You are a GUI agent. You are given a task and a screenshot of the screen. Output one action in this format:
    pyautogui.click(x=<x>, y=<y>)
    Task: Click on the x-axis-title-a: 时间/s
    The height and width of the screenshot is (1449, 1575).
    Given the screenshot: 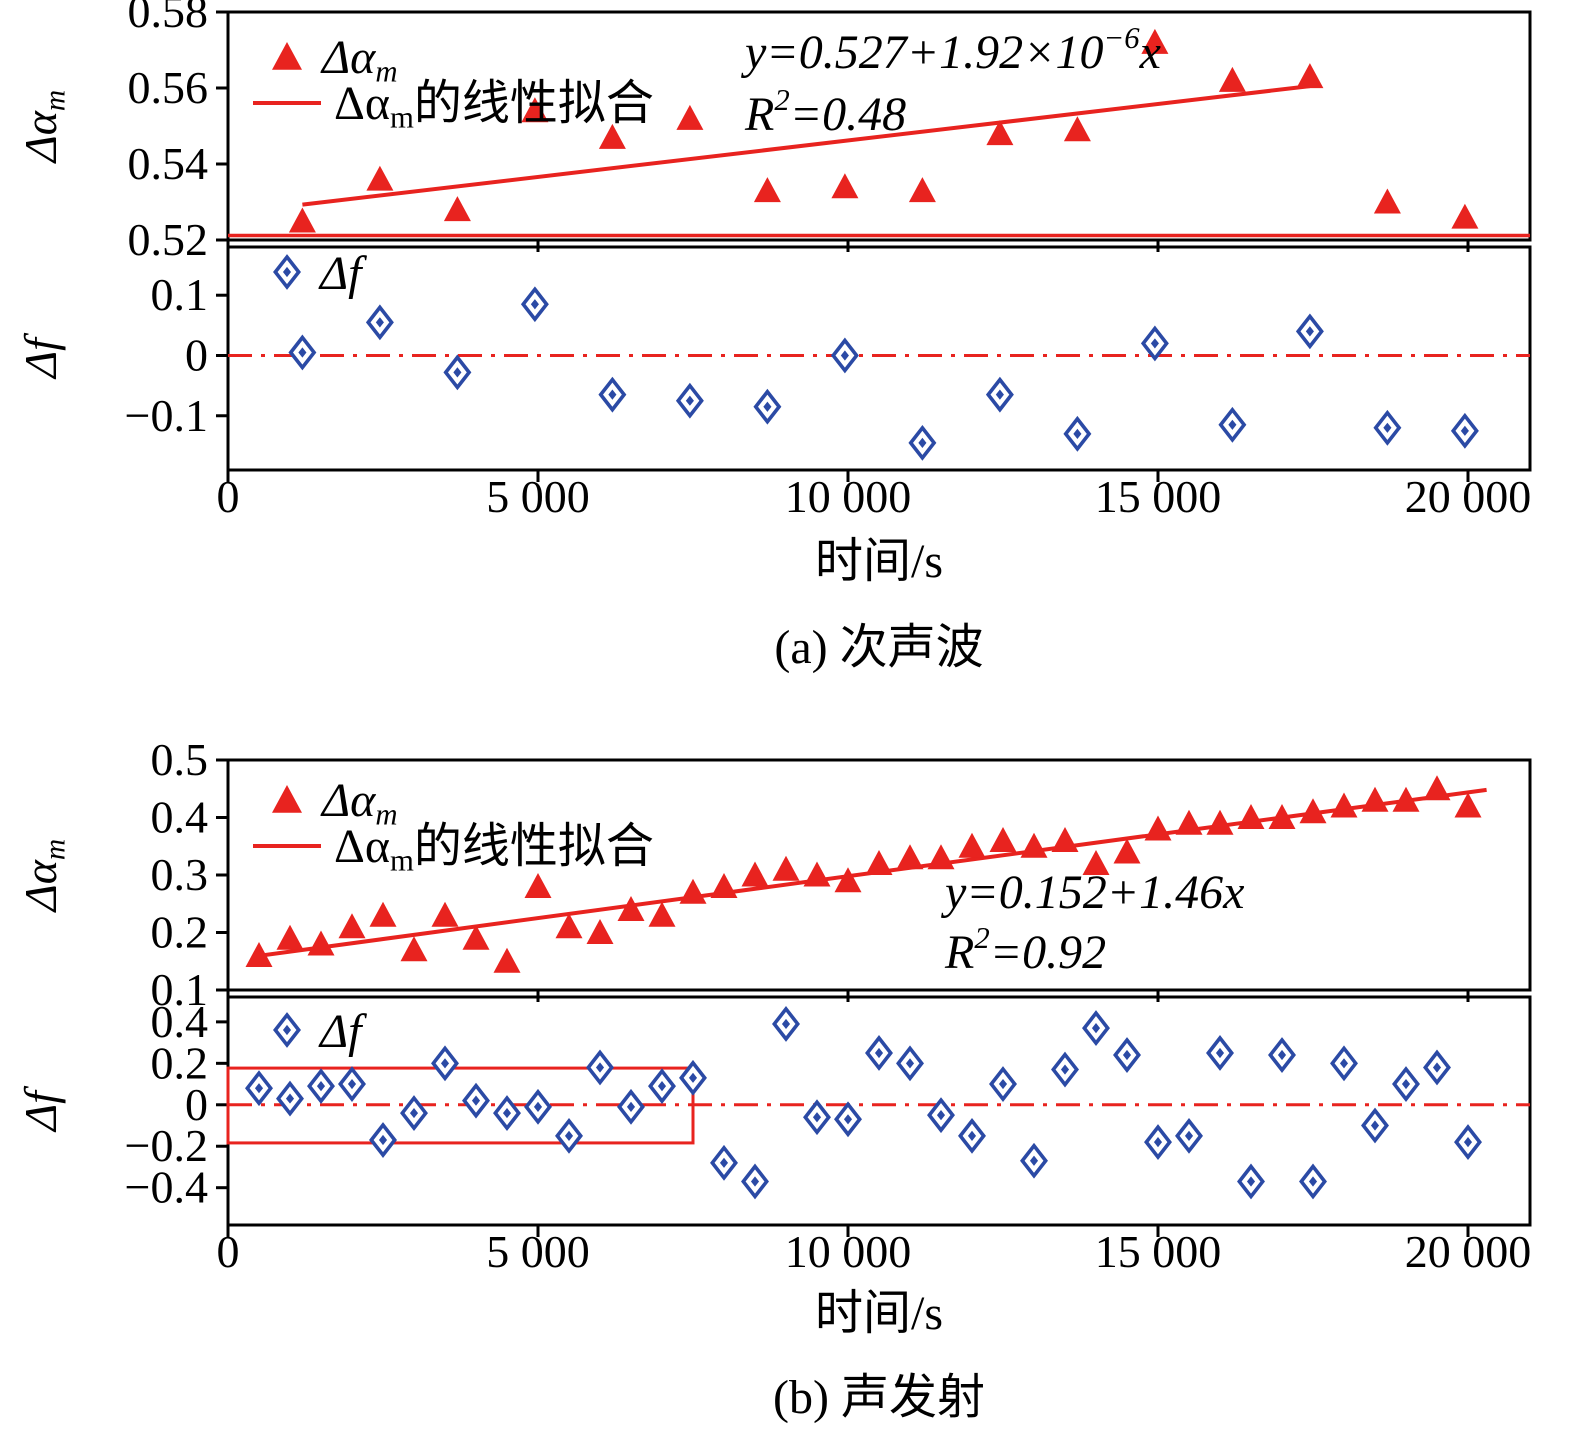 What is the action you would take?
    pyautogui.click(x=879, y=561)
    